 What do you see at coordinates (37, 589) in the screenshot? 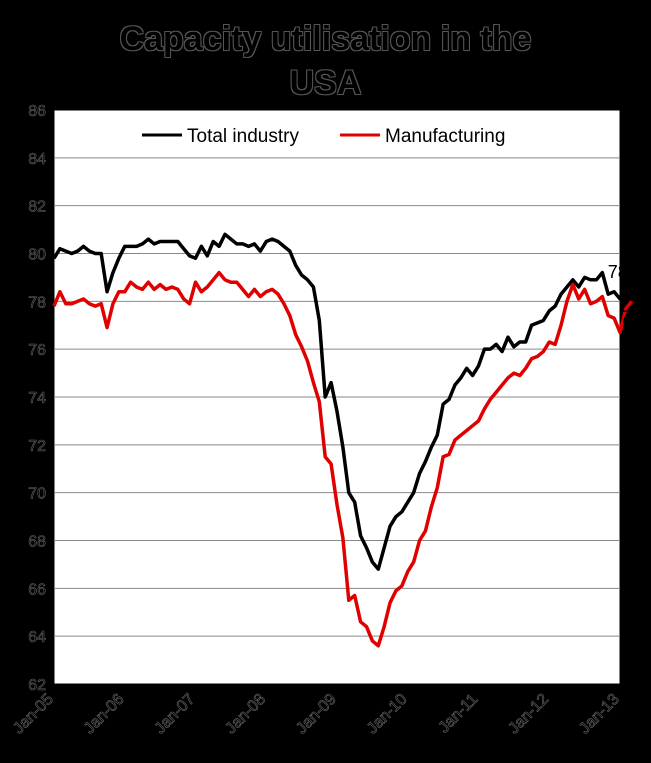
I see `y-tick-label: 66` at bounding box center [37, 589].